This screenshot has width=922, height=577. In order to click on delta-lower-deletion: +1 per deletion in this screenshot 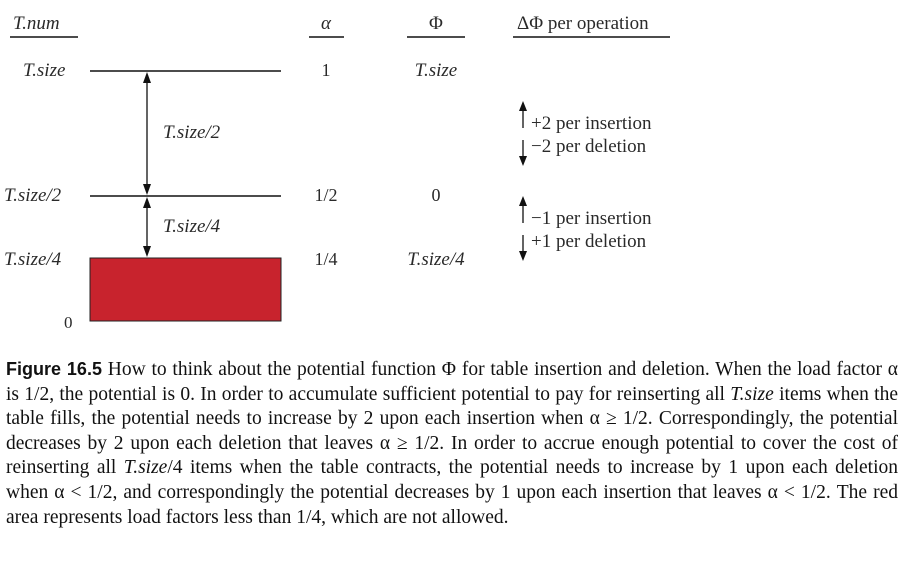, I will do `click(589, 241)`.